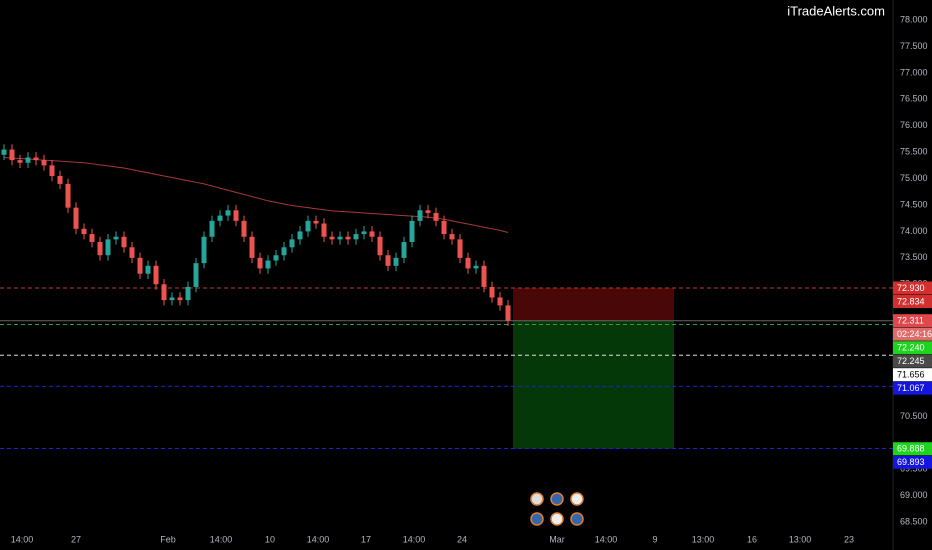 Image resolution: width=932 pixels, height=550 pixels. What do you see at coordinates (914, 152) in the screenshot?
I see `y-tick-label: 75.500` at bounding box center [914, 152].